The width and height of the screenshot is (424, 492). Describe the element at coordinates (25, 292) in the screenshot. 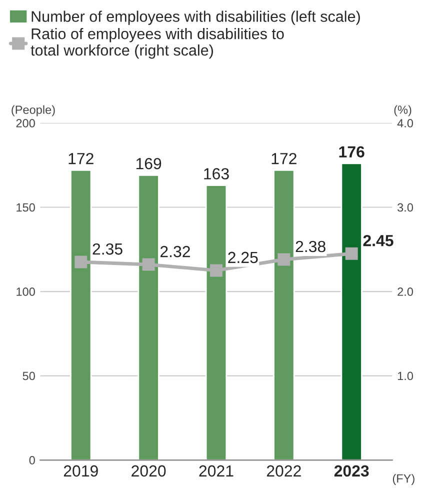

I see `y-tick-label: 100` at that location.